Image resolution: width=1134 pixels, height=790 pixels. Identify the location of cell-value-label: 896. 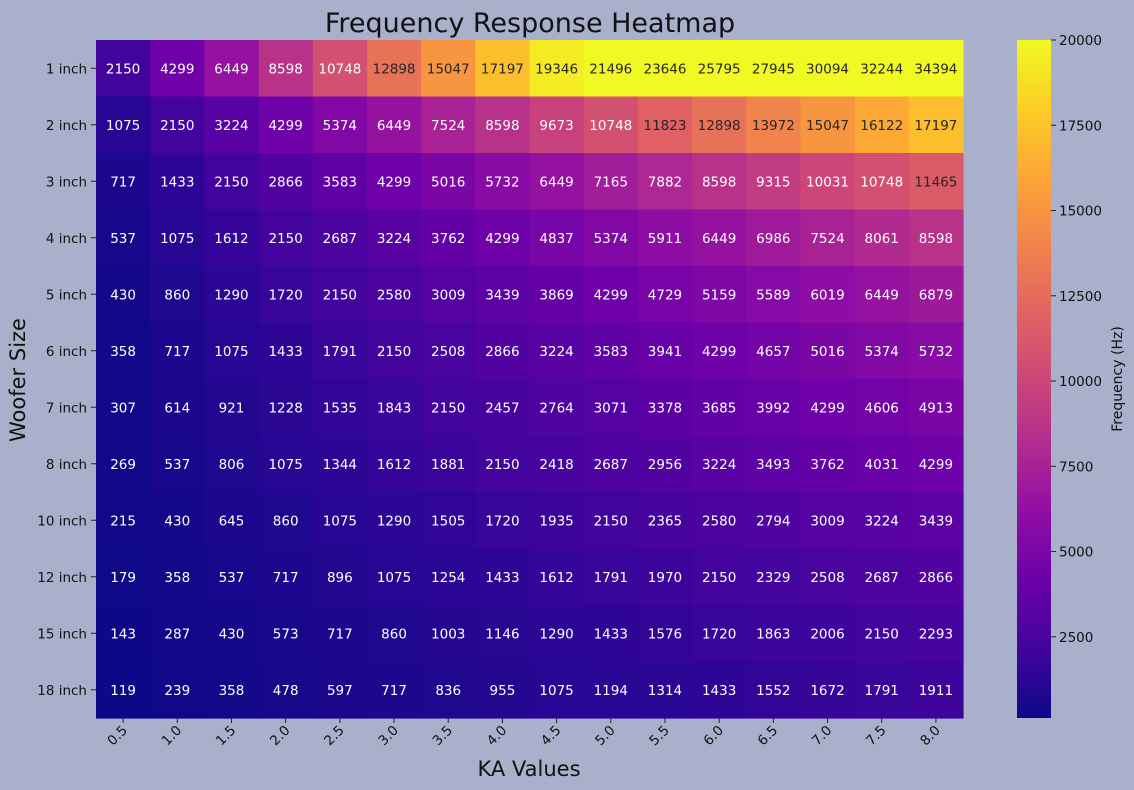
(340, 578).